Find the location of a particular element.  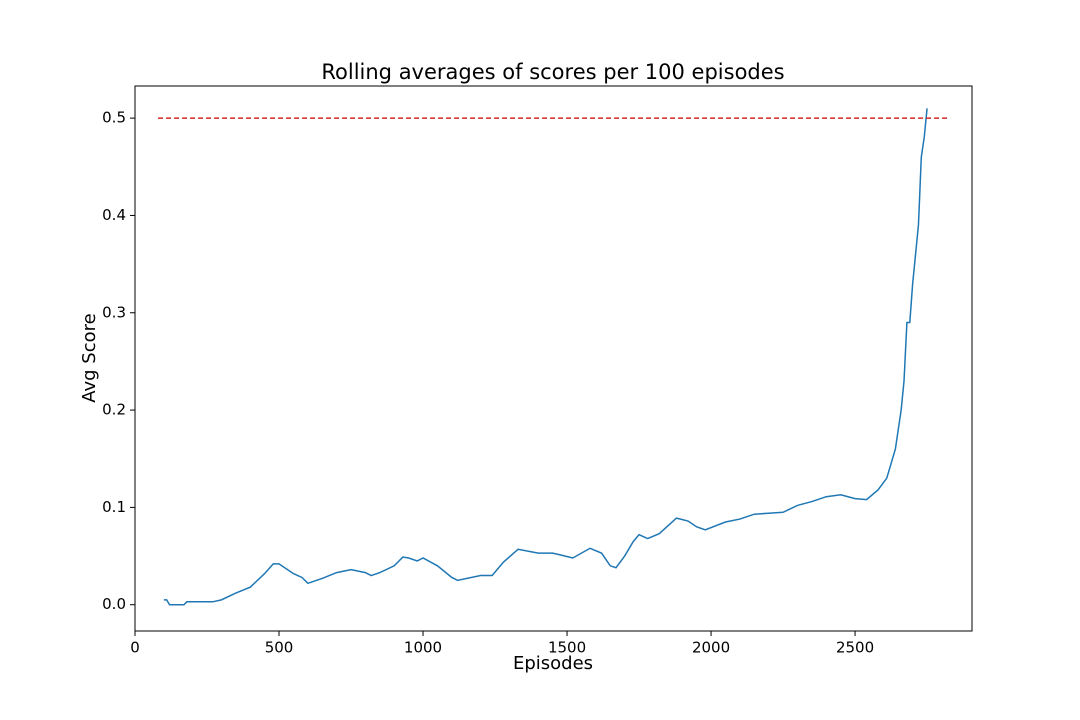

y-tick-label: 0.3 is located at coordinates (114, 312).